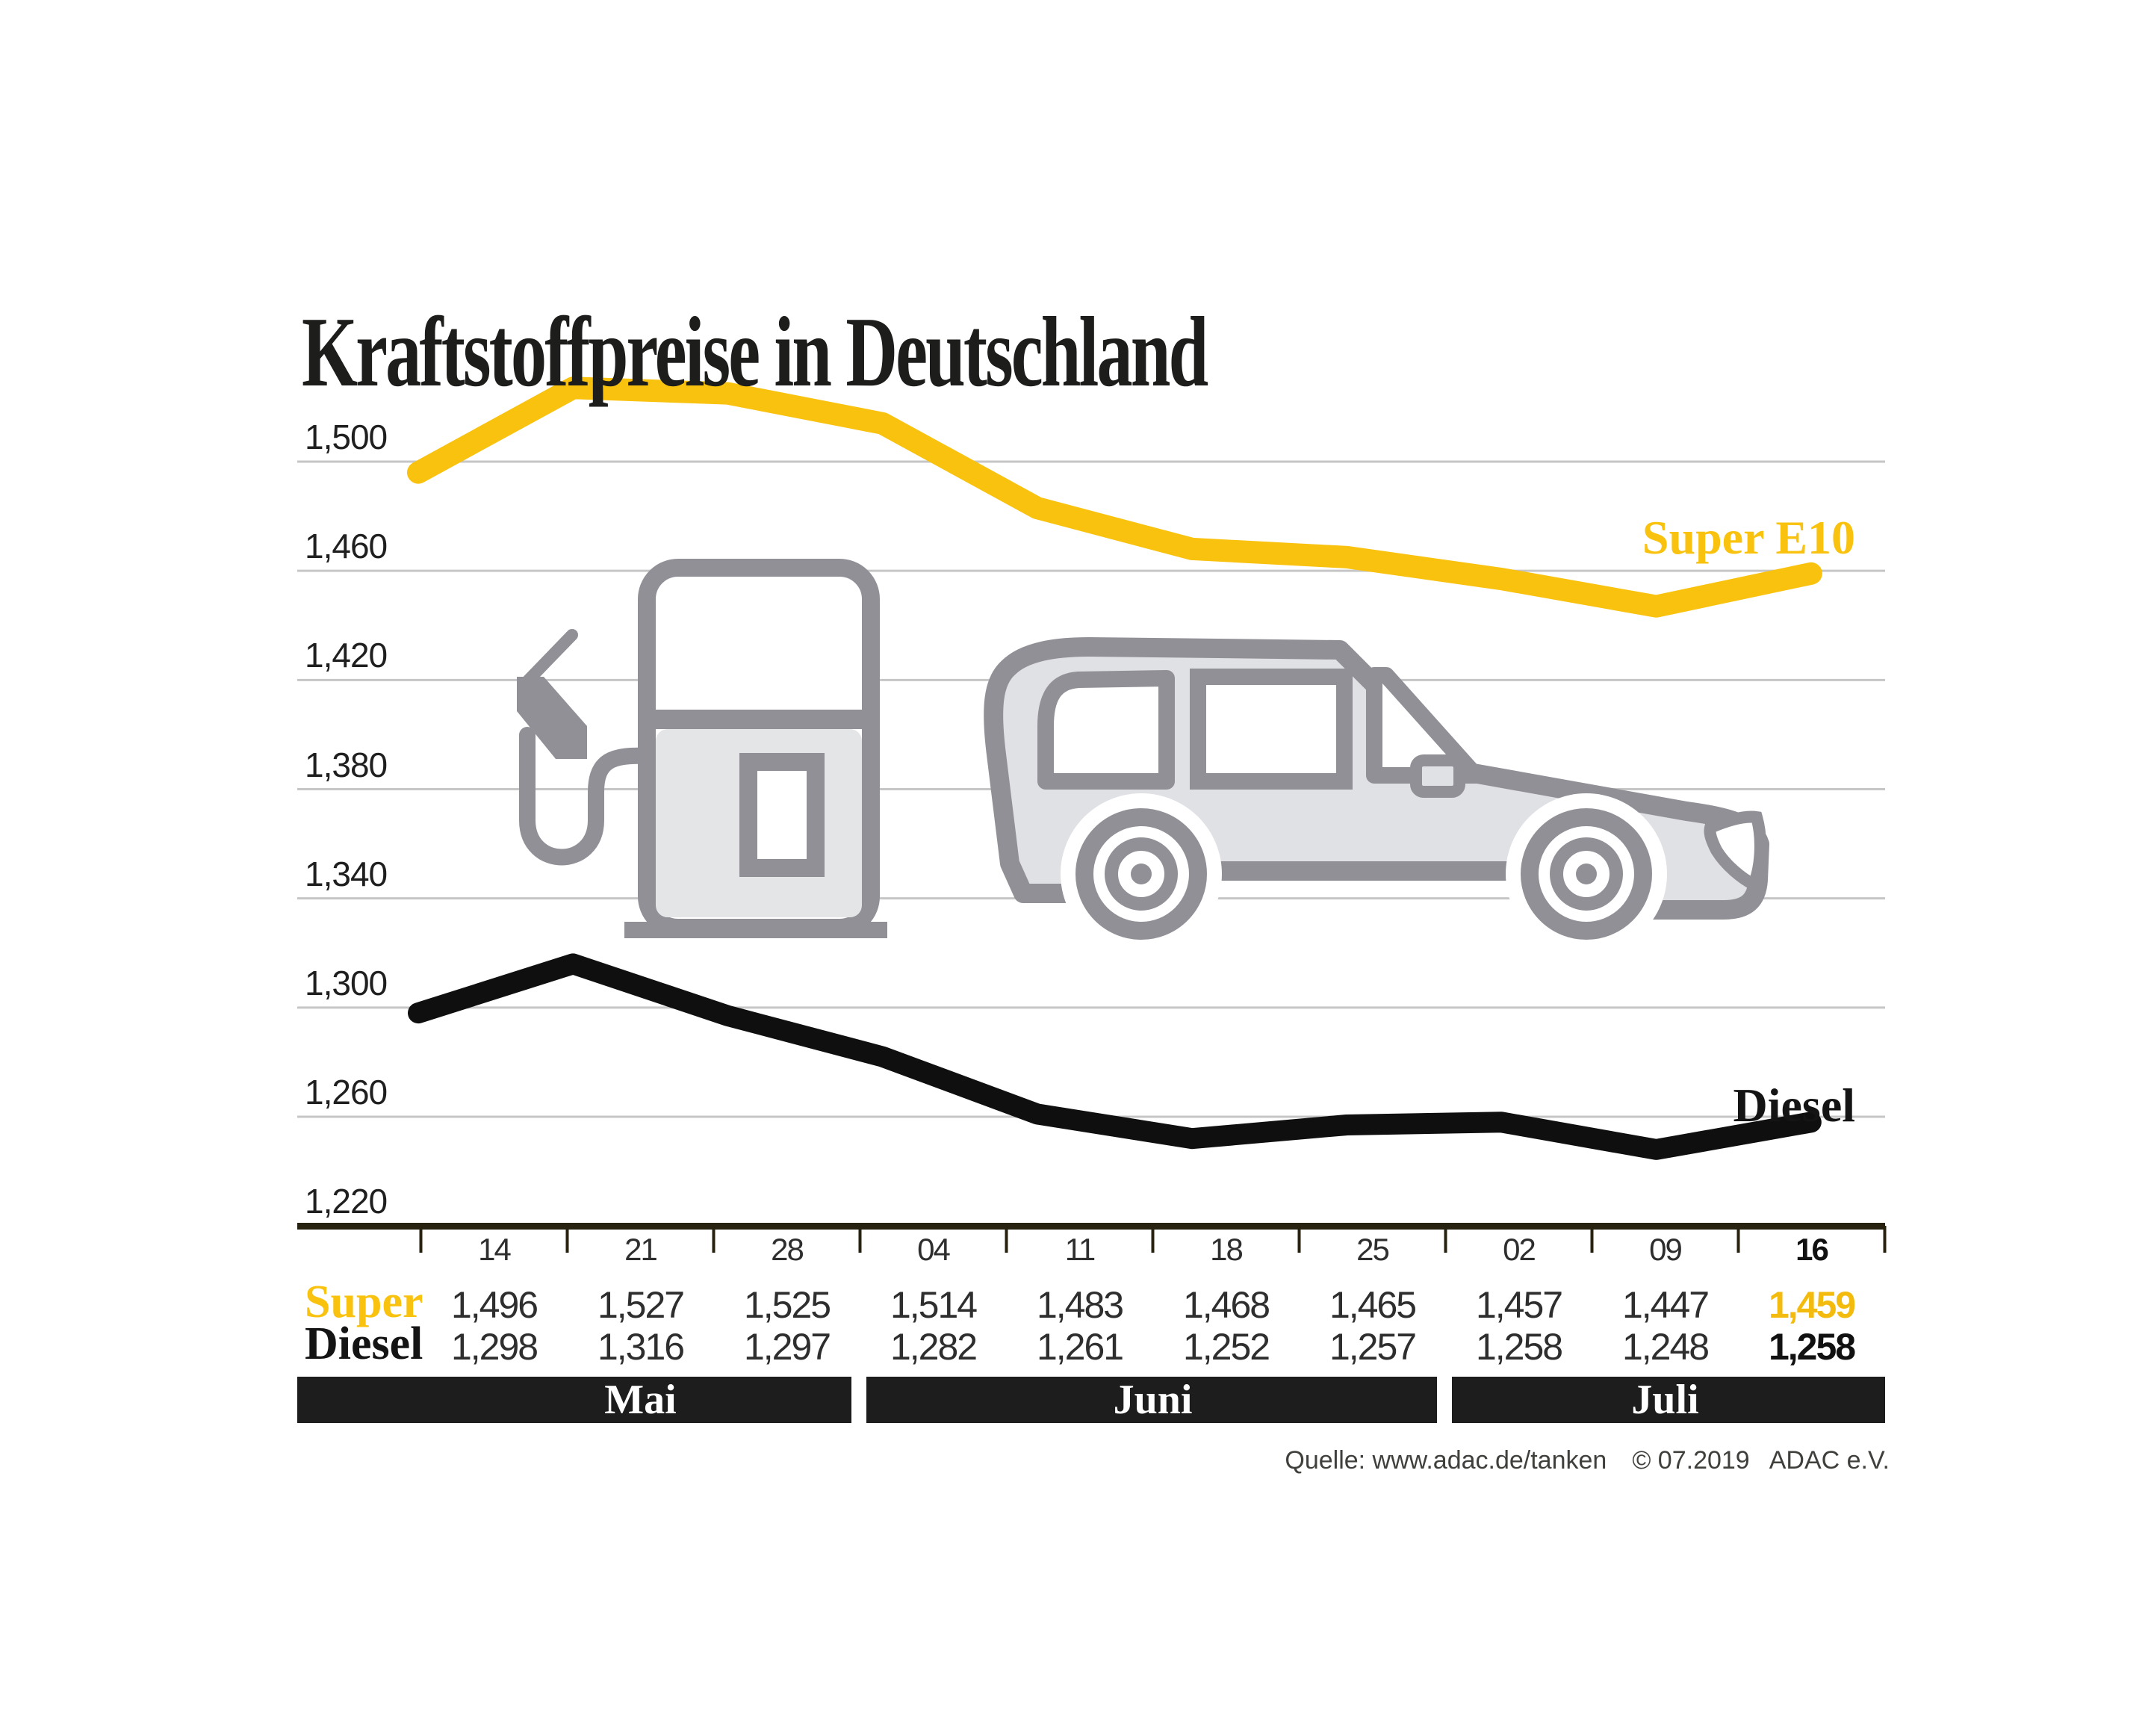  I want to click on line-super-e10, so click(1114, 497).